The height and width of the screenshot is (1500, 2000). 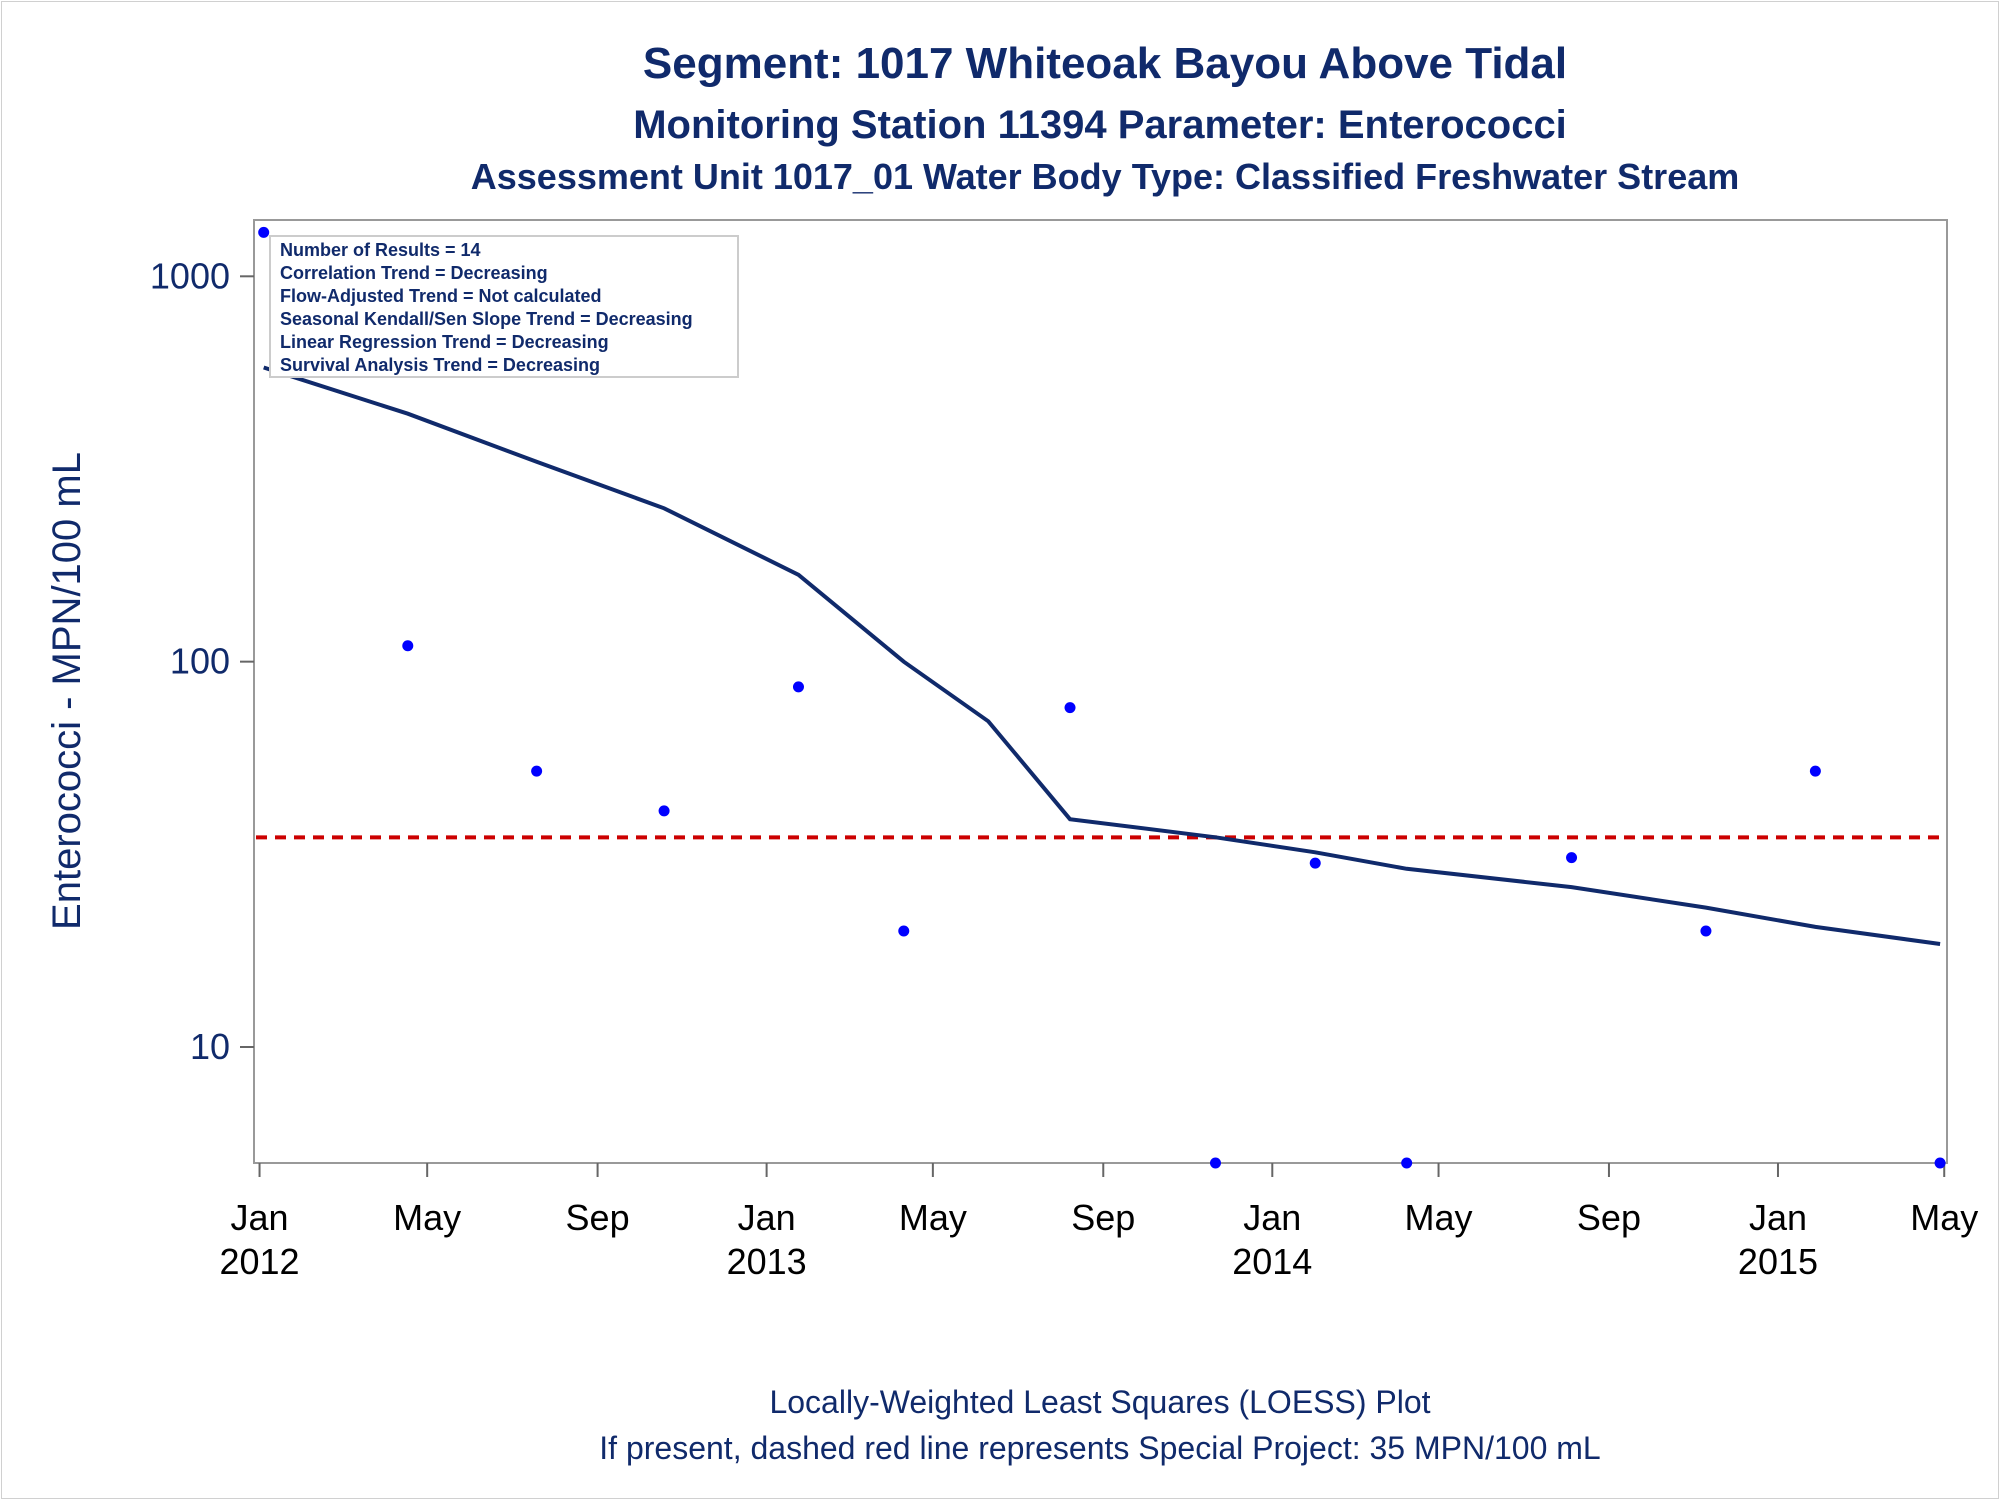 What do you see at coordinates (1272, 1261) in the screenshot?
I see `x-tick-year-label: 2014` at bounding box center [1272, 1261].